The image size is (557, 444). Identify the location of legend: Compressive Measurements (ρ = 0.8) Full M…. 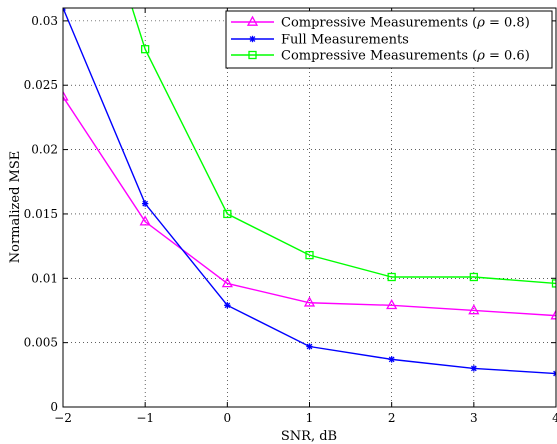
(389, 39).